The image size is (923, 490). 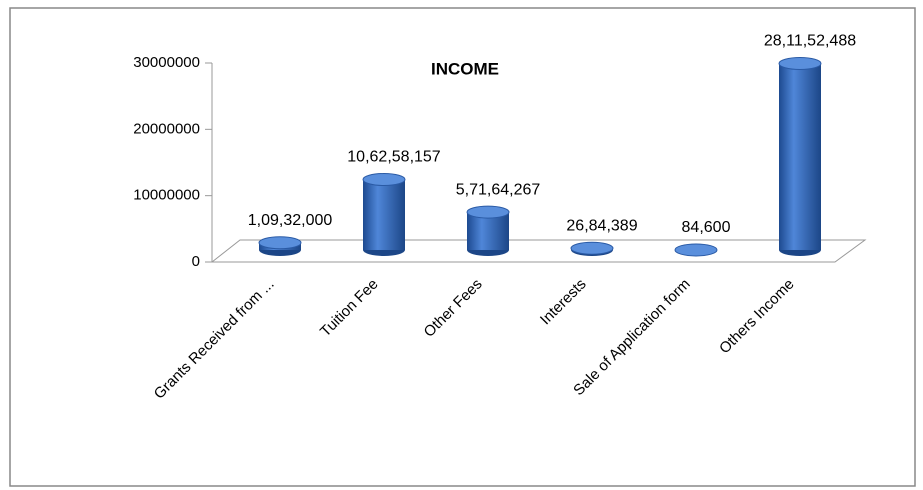 I want to click on value-label: 26,84,389, so click(x=601, y=225).